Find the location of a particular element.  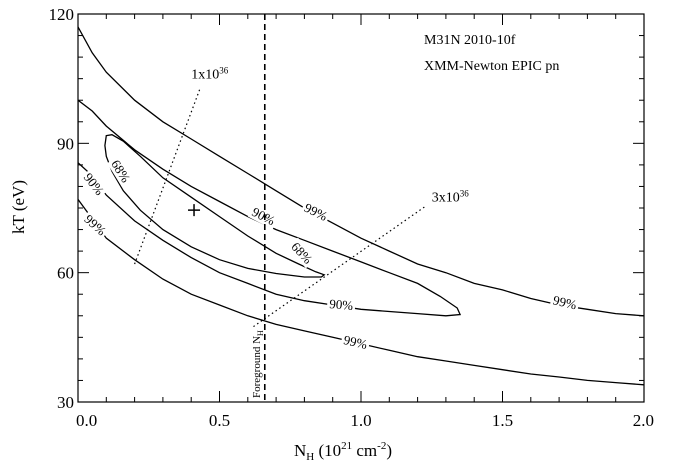

x-tick-label: 2.0 is located at coordinates (643, 420).